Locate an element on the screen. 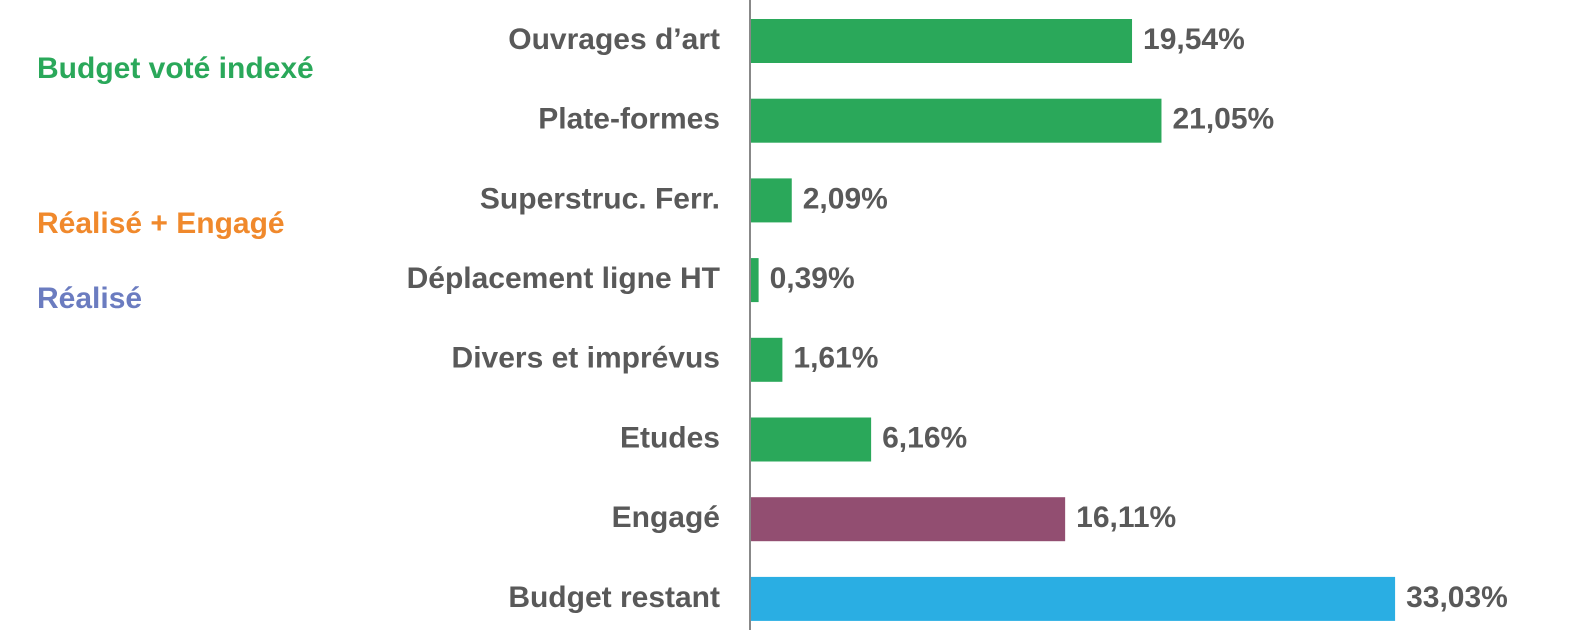  value-label: 6,16% is located at coordinates (924, 437).